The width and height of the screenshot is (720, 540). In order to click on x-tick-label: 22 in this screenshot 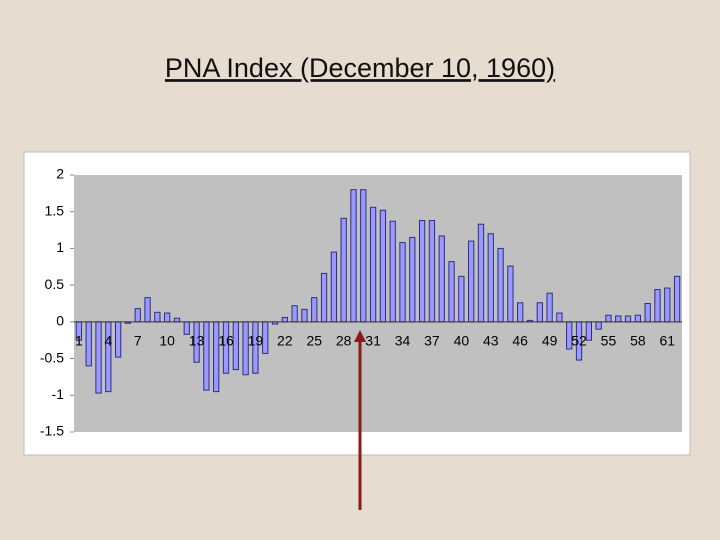, I will do `click(285, 341)`.